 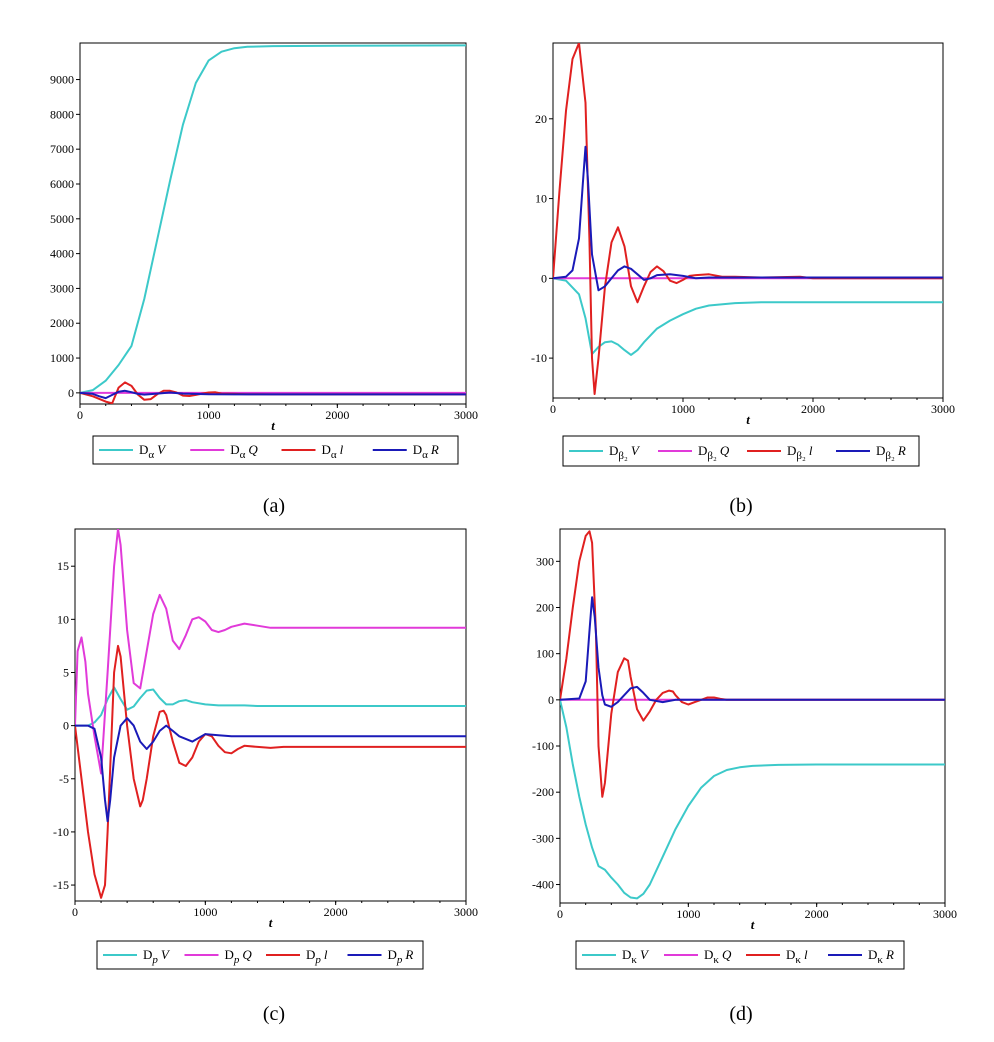 What do you see at coordinates (741, 451) in the screenshot?
I see `legend: Dβ₂ V Dβ₂ Q Dβ₂ l Dβ₂ R` at bounding box center [741, 451].